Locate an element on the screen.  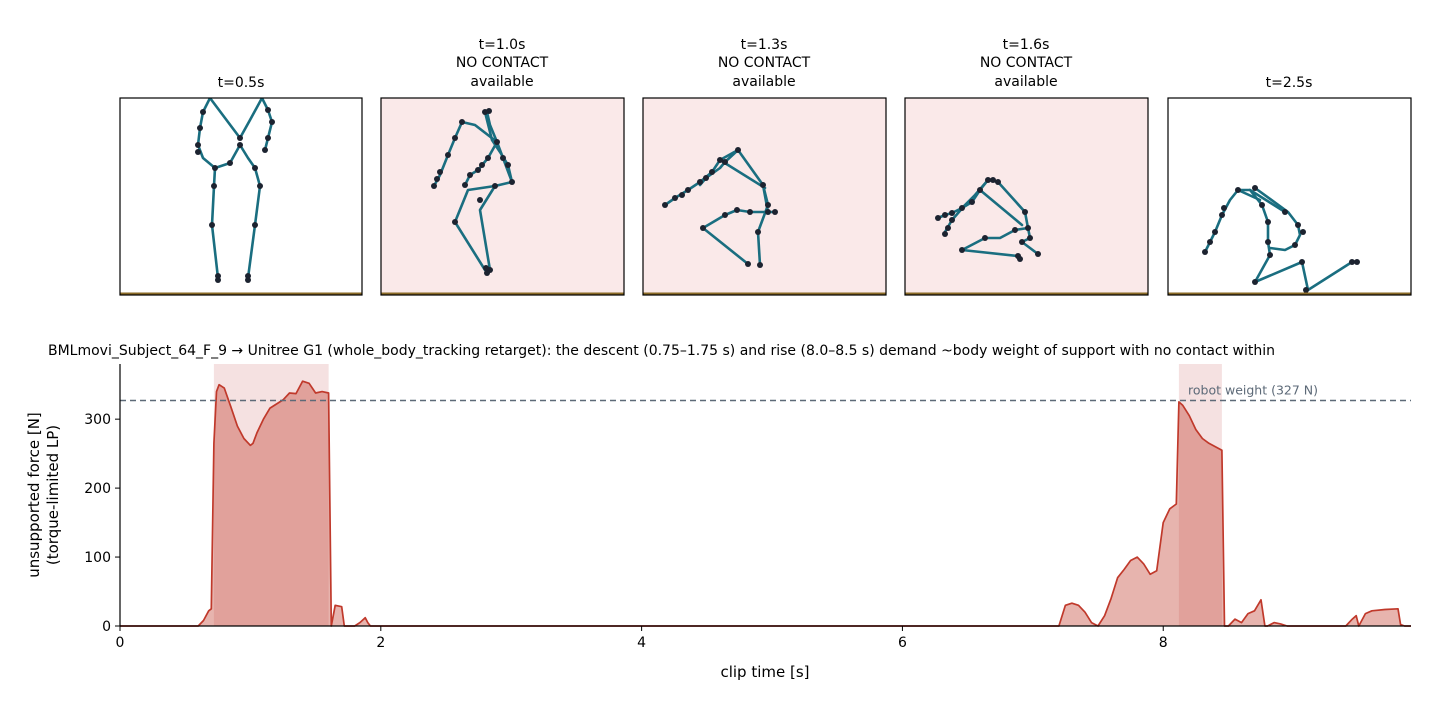
panel-5-frame is located at coordinates (1289, 196).